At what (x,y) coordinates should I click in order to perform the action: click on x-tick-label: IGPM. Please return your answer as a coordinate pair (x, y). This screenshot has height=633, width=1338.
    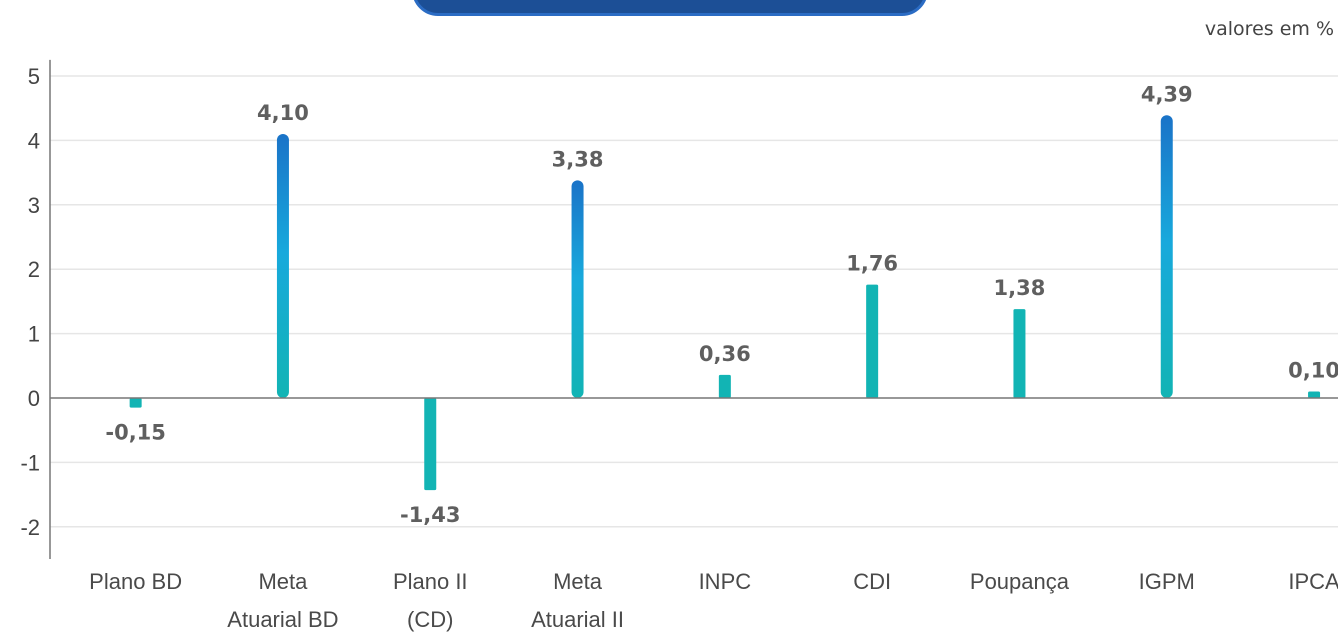
    Looking at the image, I should click on (1167, 581).